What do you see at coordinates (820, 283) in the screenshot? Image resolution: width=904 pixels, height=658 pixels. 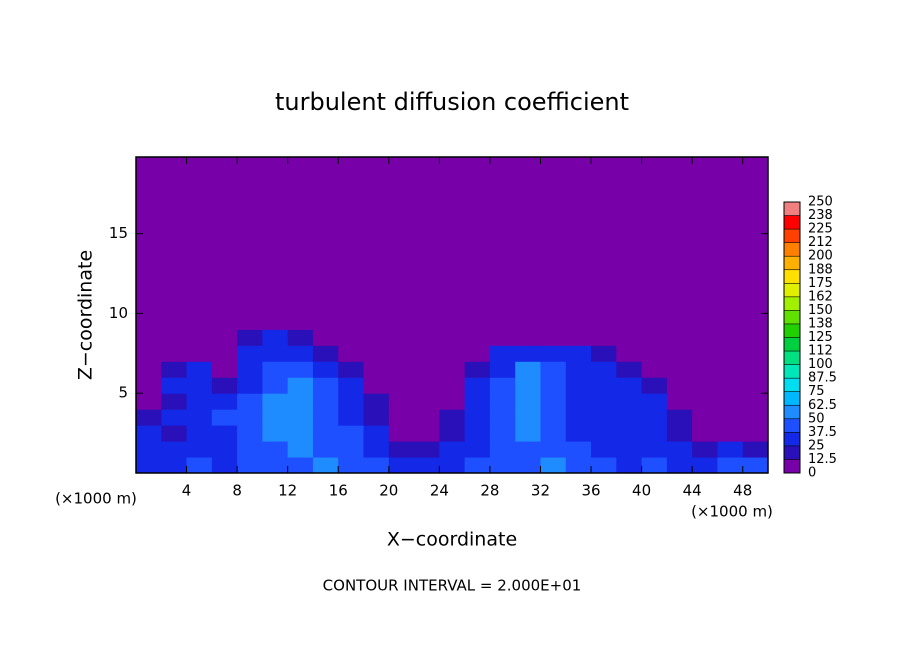 I see `colorbar-label: 175` at bounding box center [820, 283].